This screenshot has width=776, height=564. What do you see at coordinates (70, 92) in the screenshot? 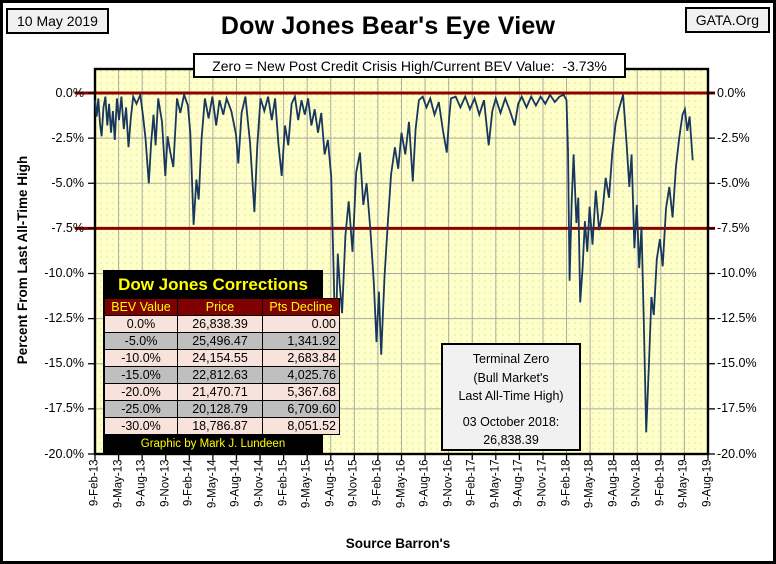
I see `y-tick-label-left: 0.0%` at bounding box center [70, 92].